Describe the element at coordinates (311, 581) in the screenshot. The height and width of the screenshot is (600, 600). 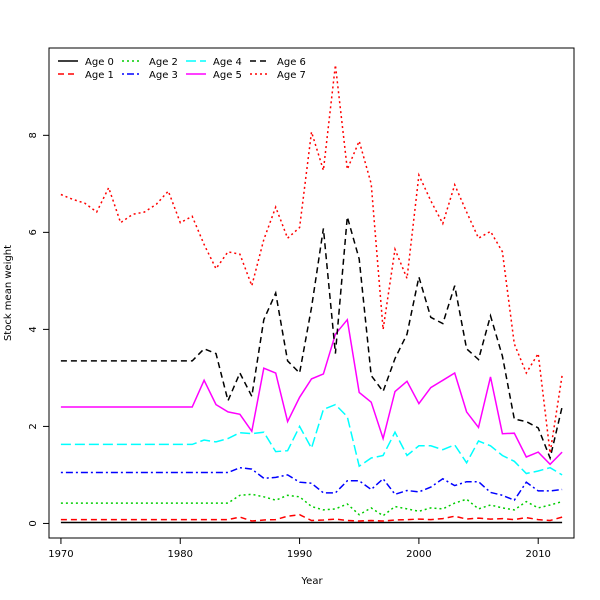
I see `x-axis-title: Year` at that location.